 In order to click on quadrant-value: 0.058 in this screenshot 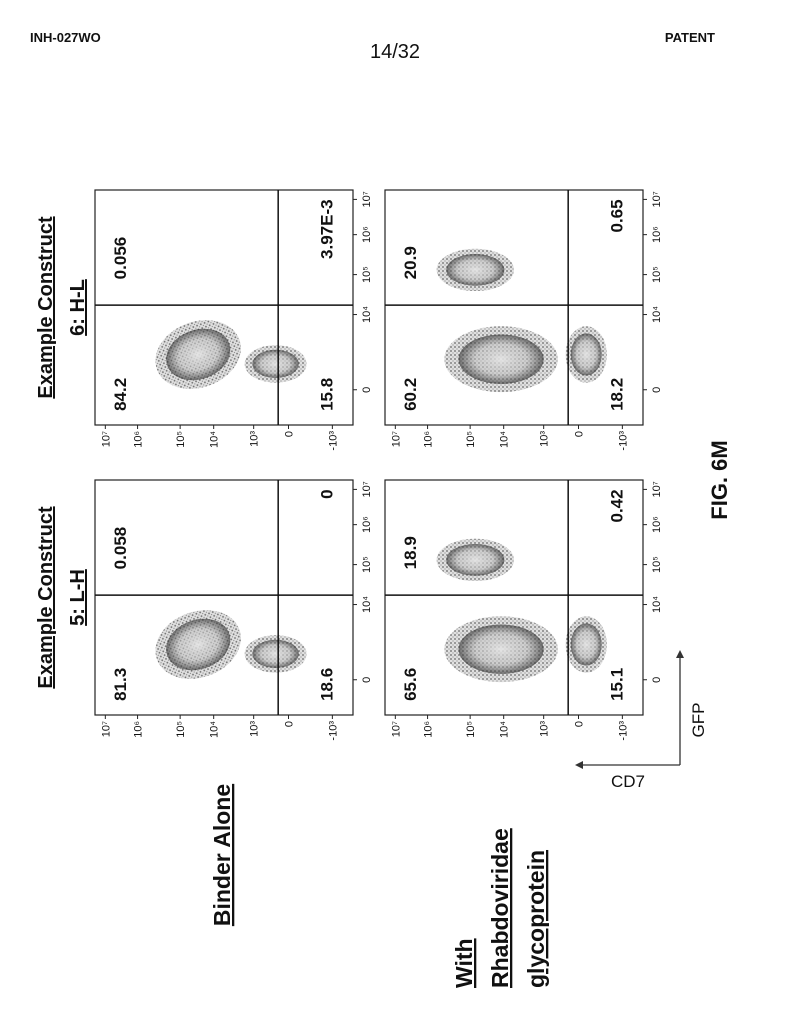, I will do `click(120, 548)`.